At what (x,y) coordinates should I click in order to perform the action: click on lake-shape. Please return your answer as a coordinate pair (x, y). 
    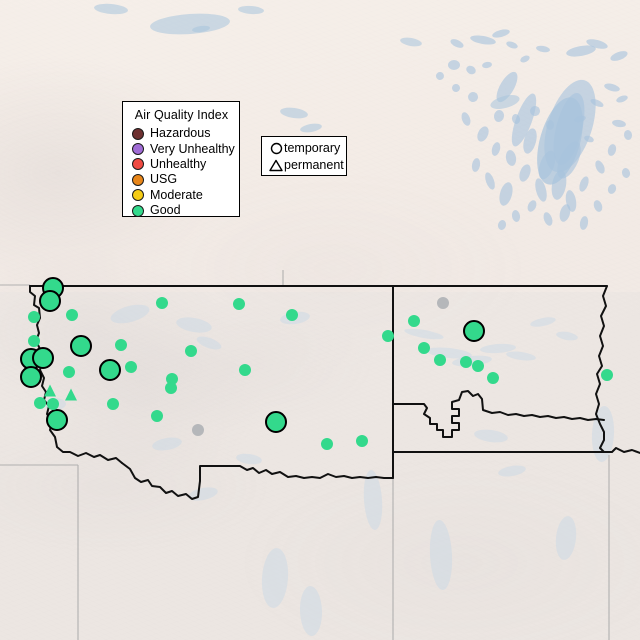
    Looking at the image, I should click on (454, 65).